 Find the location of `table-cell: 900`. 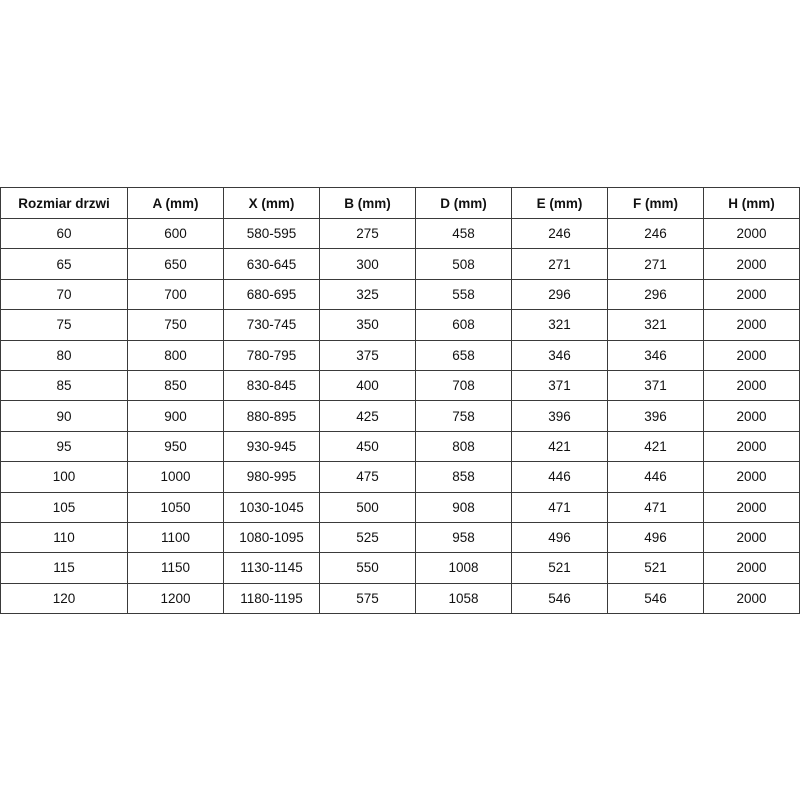

table-cell: 900 is located at coordinates (175, 416).